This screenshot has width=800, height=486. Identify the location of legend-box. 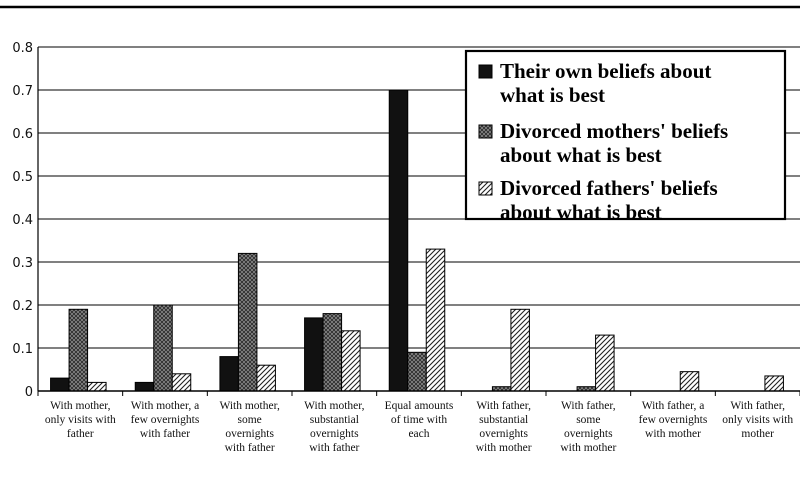
(625, 135).